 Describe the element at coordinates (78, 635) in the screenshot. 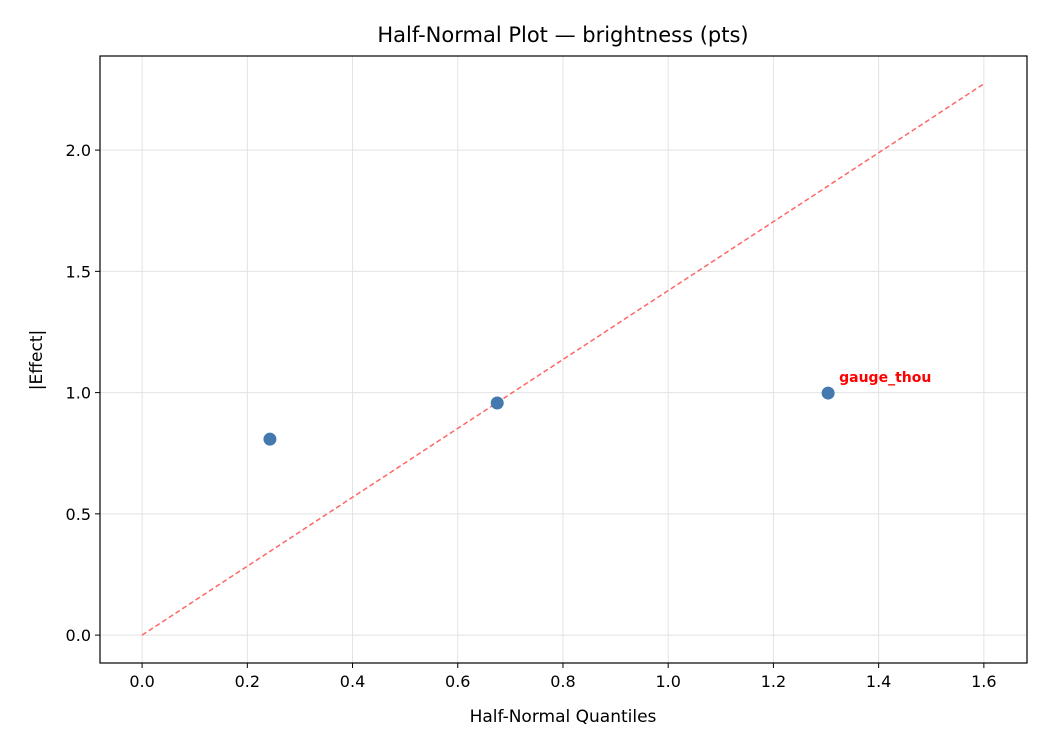

I see `y-tick-label: 0.0` at that location.